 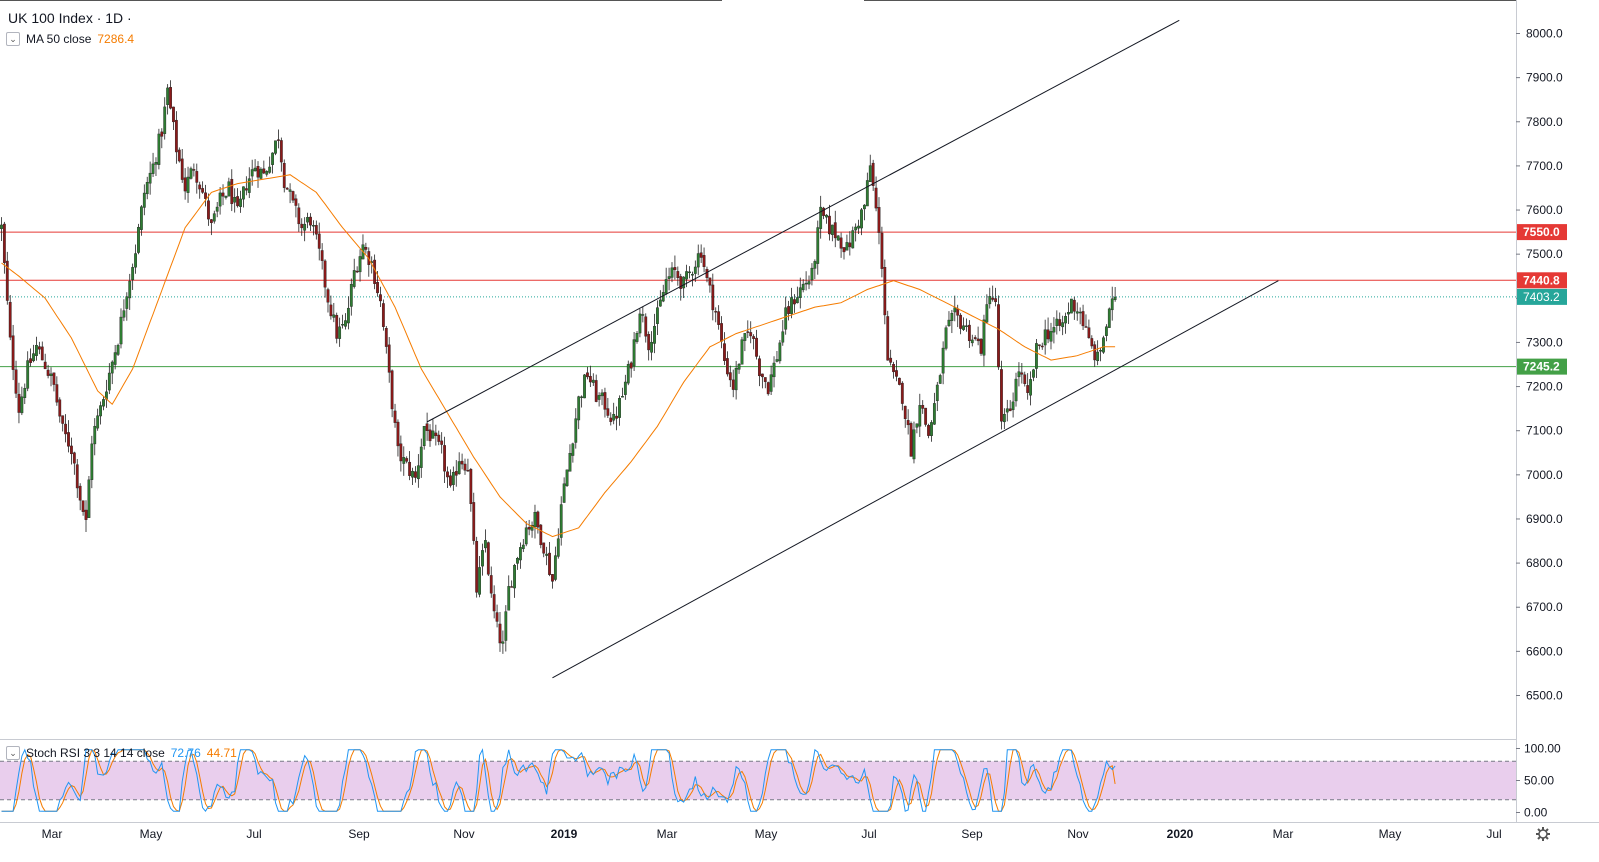 What do you see at coordinates (1544, 607) in the screenshot?
I see `price-tick-label: 6700.0` at bounding box center [1544, 607].